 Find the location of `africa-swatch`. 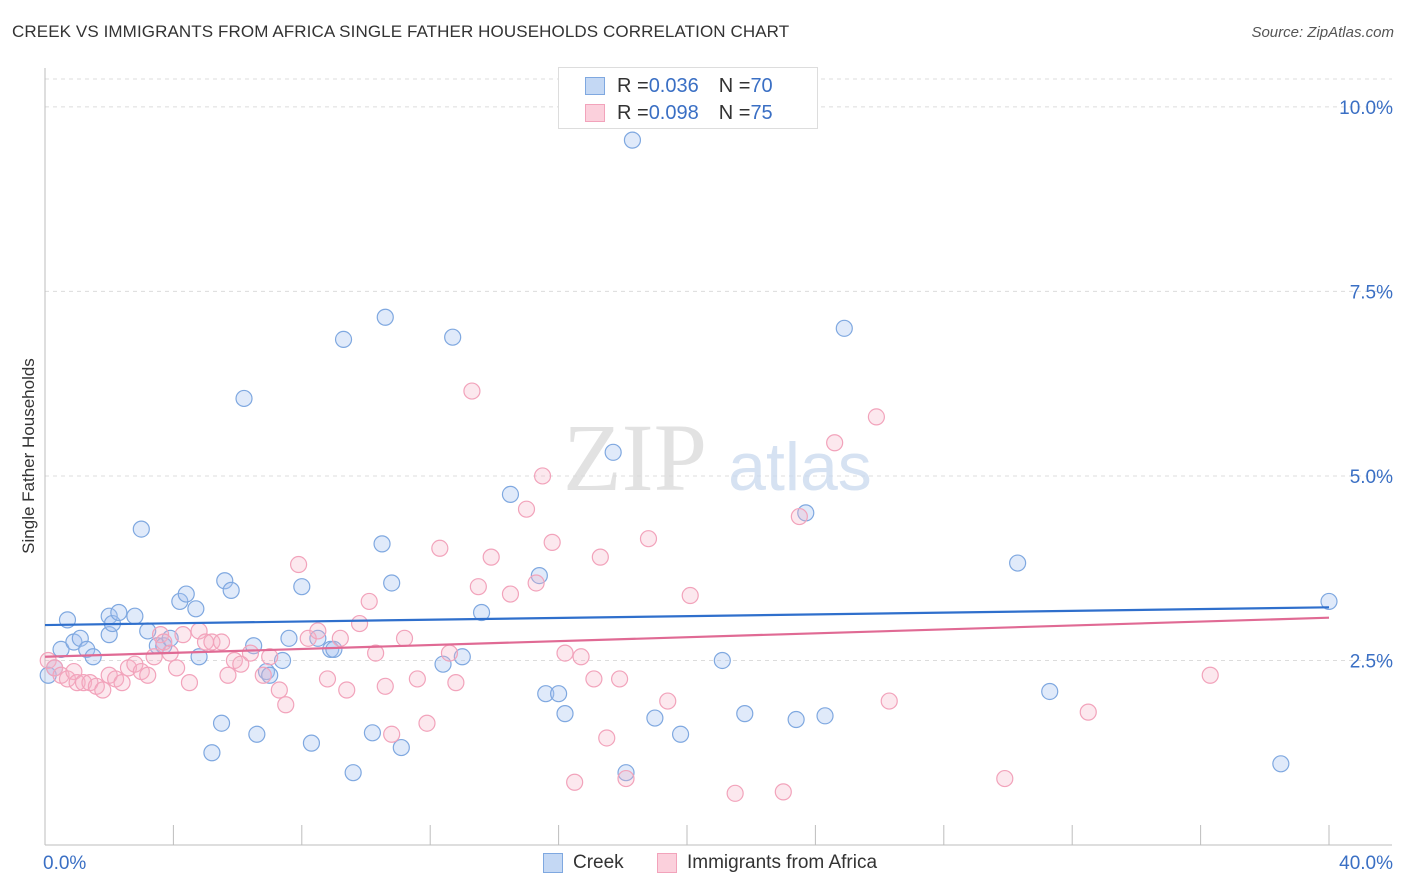

africa-swatch is located at coordinates (595, 113).